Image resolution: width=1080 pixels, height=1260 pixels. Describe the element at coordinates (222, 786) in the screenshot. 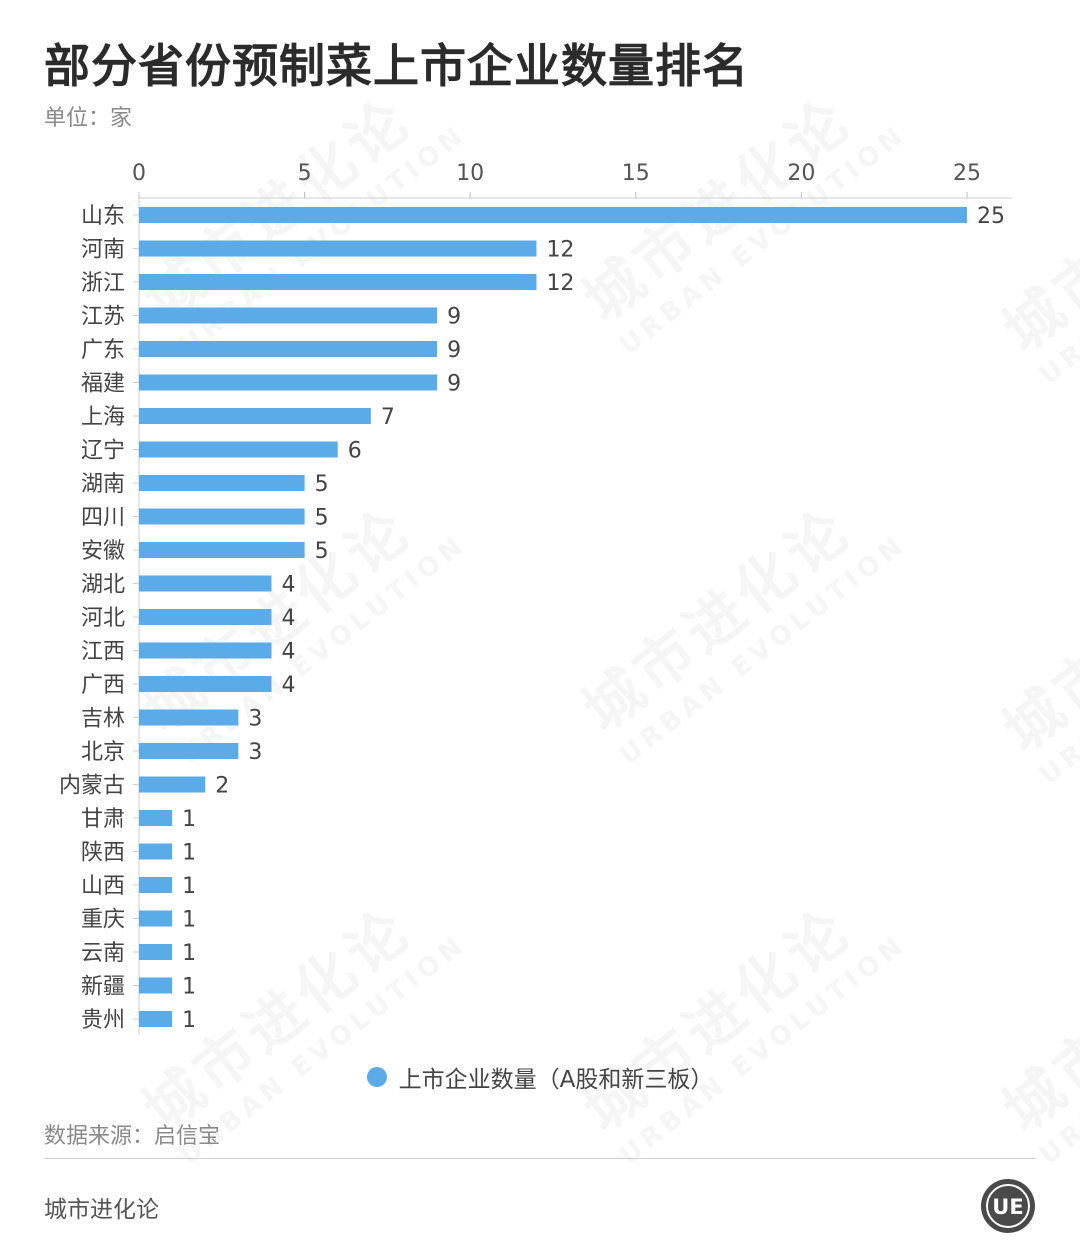

I see `data-label: 2` at that location.